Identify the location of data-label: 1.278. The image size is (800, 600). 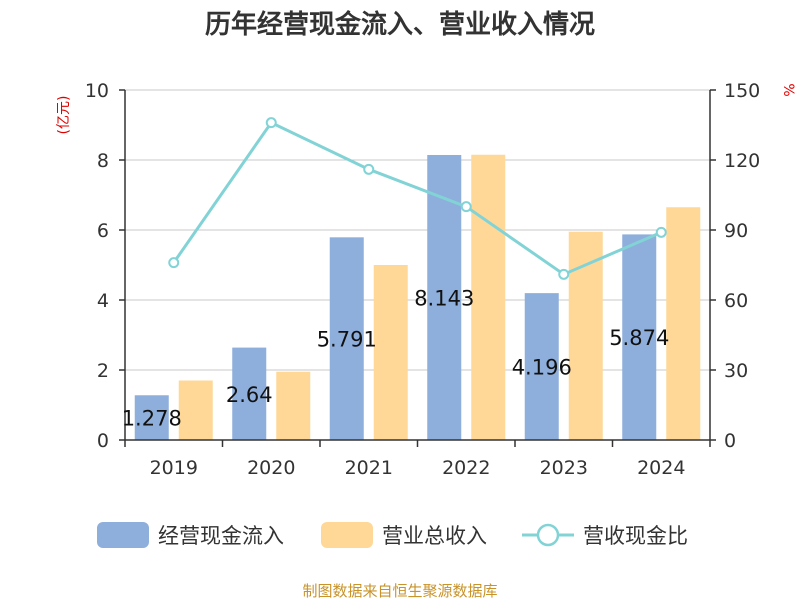
(152, 419).